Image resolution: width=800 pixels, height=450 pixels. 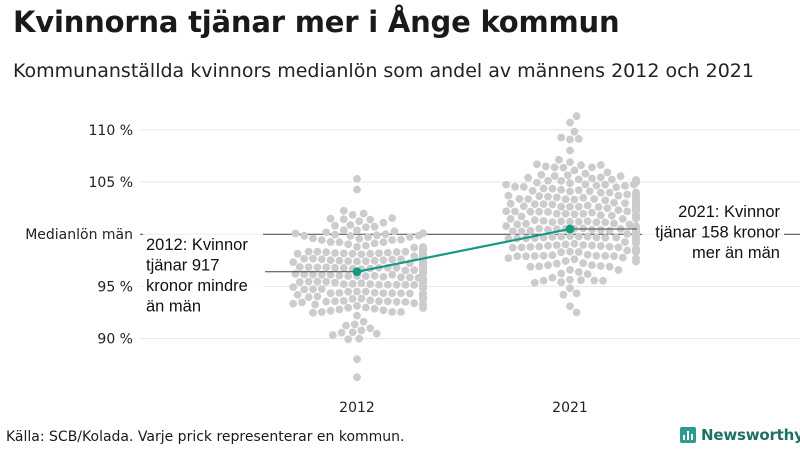 I want to click on y-tick-label: 95 %, so click(x=115, y=287).